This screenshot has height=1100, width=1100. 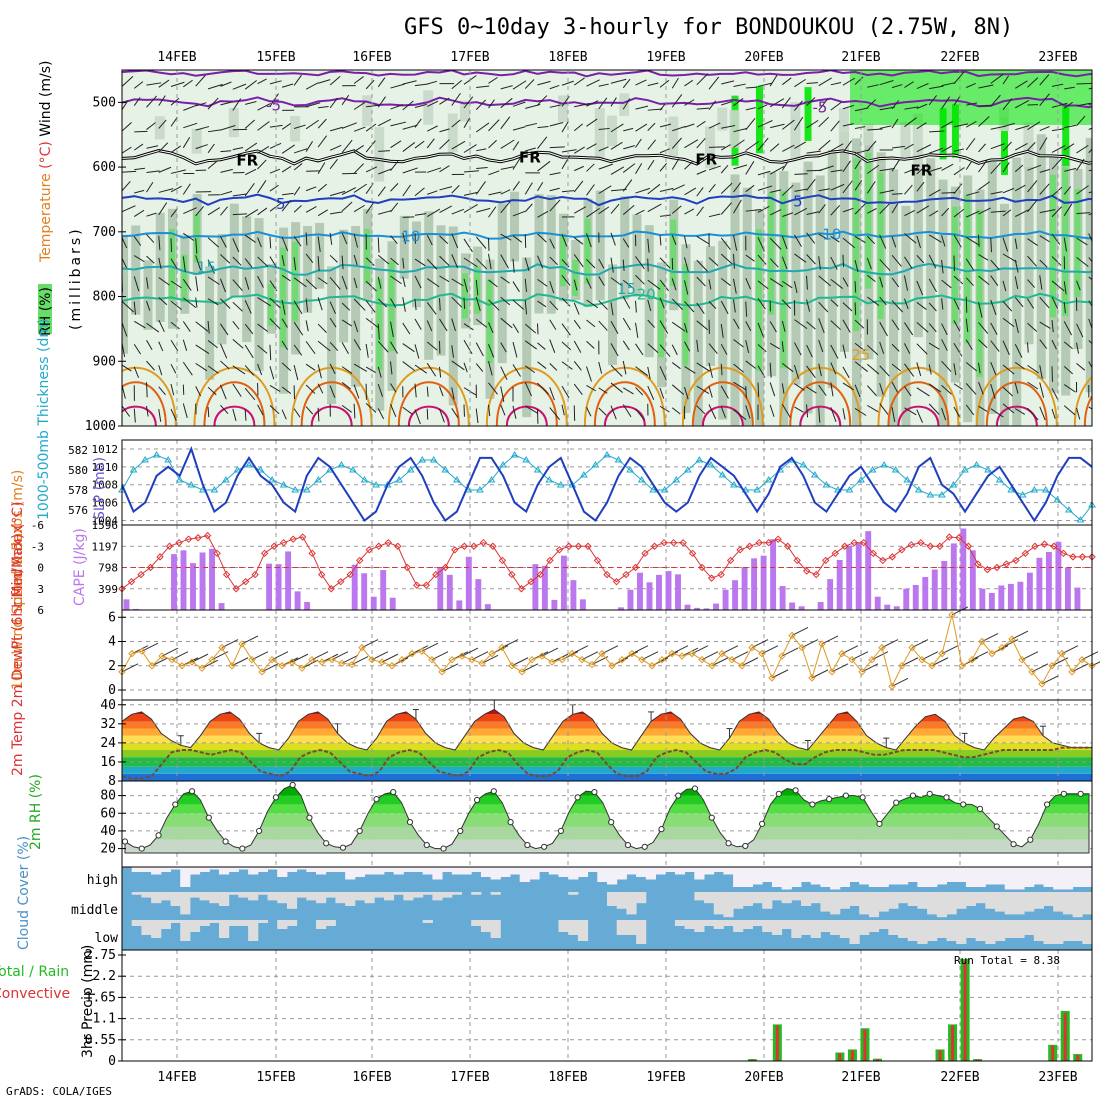 I want to click on axis-tick-label: 500, so click(x=104, y=102).